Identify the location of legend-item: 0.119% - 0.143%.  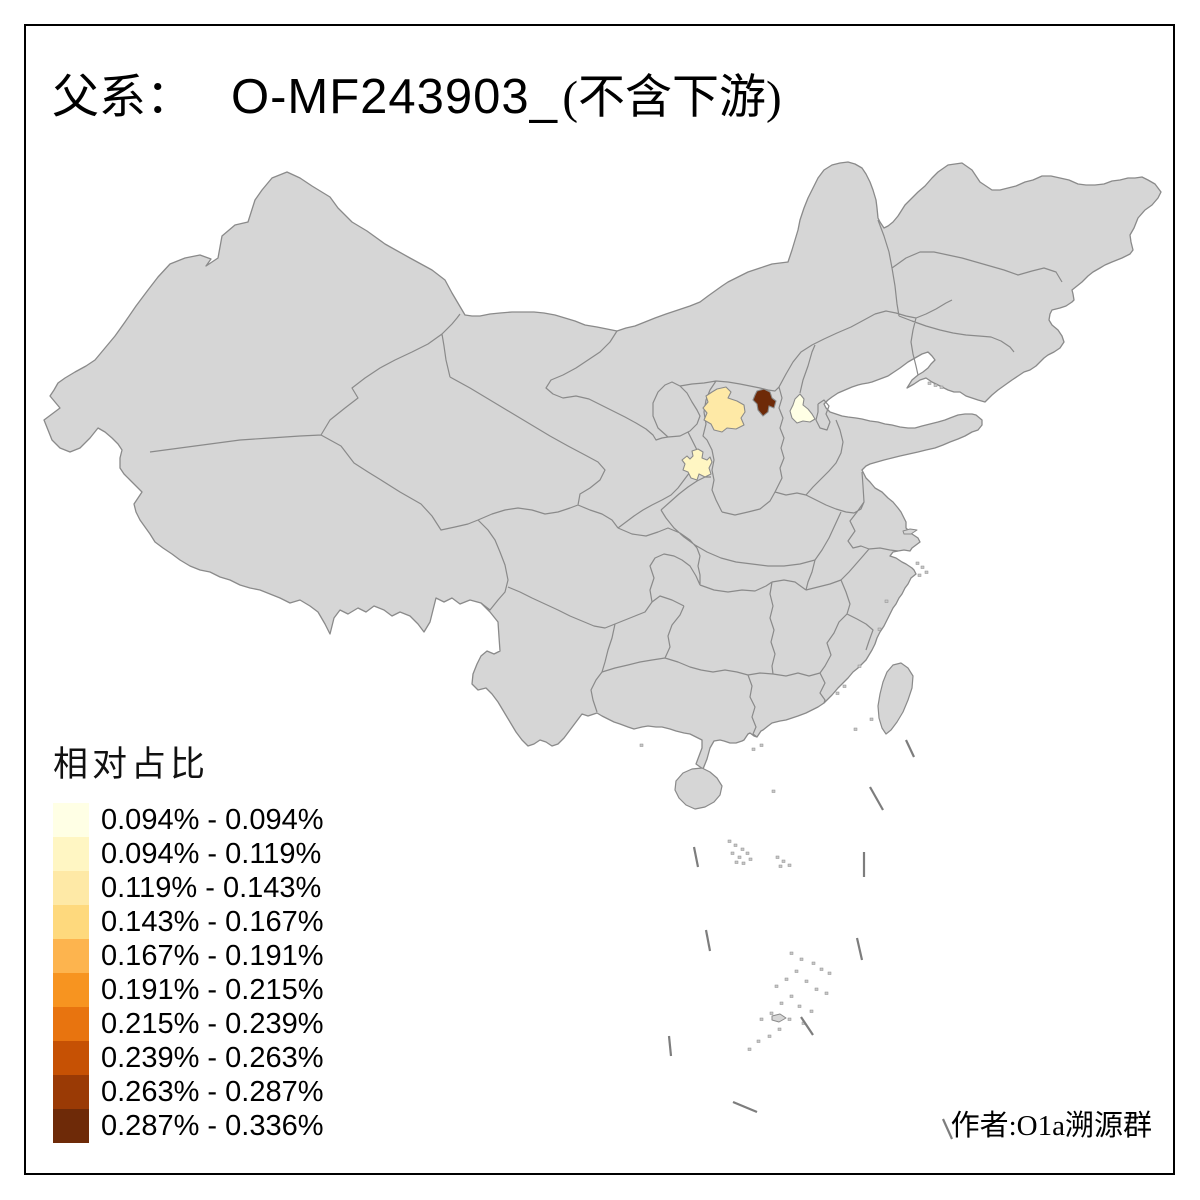
(188, 888).